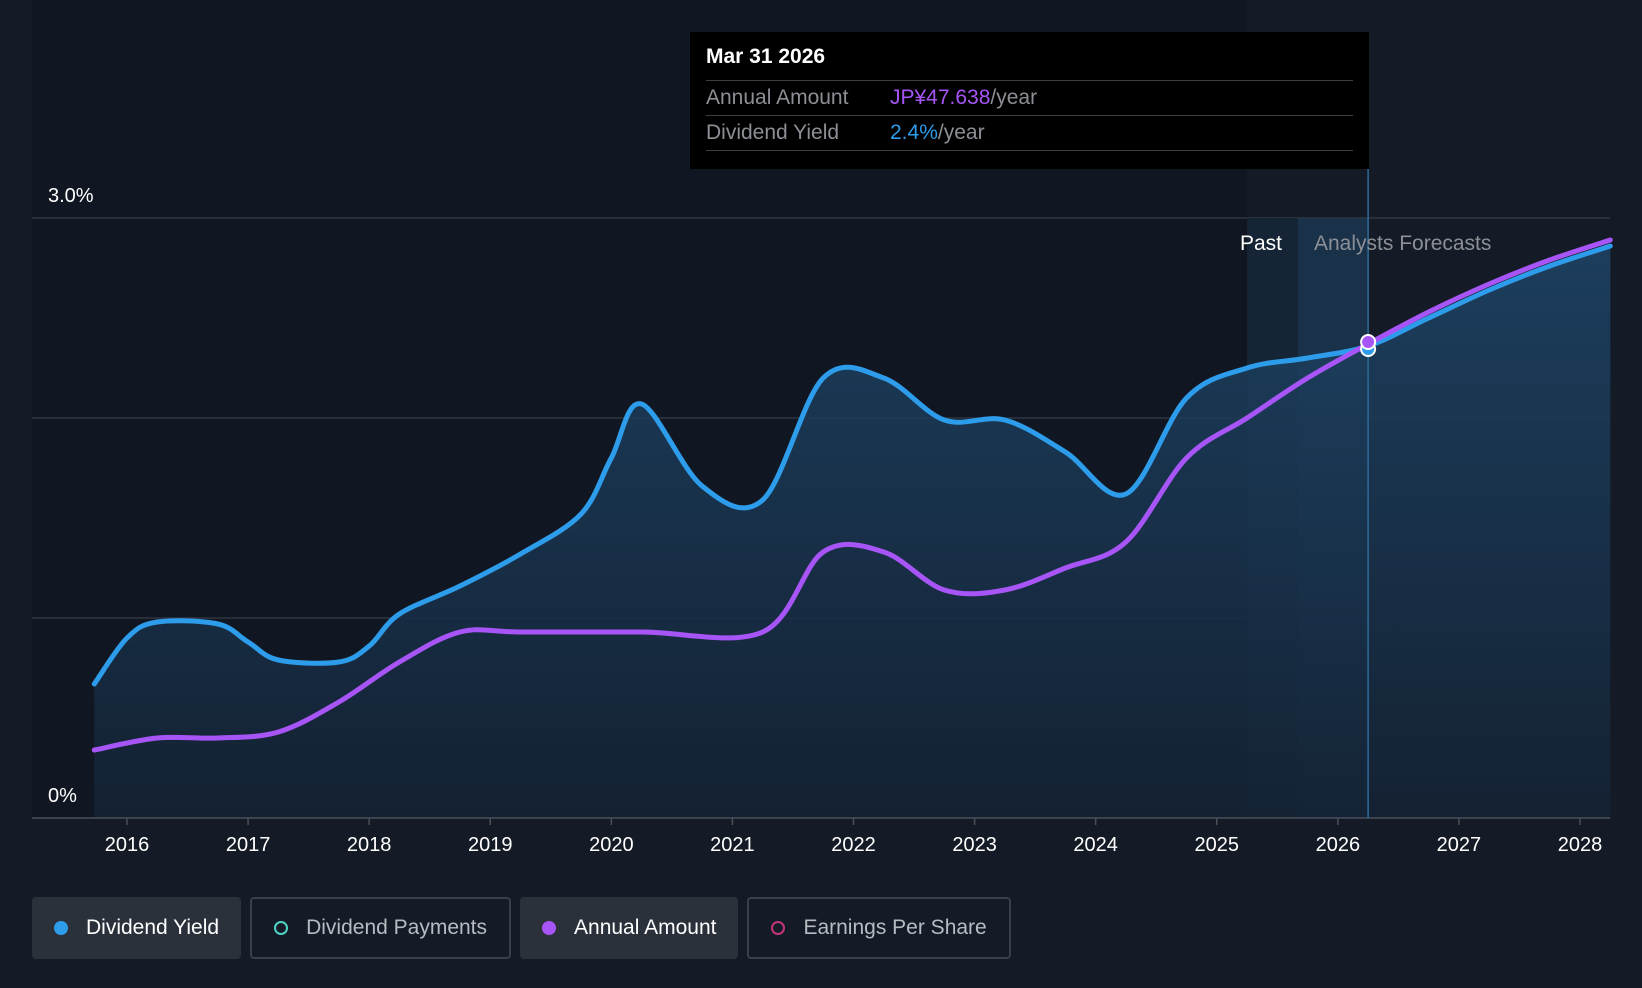 Image resolution: width=1642 pixels, height=988 pixels. I want to click on legend-dividend-yield: Dividend Yield, so click(137, 928).